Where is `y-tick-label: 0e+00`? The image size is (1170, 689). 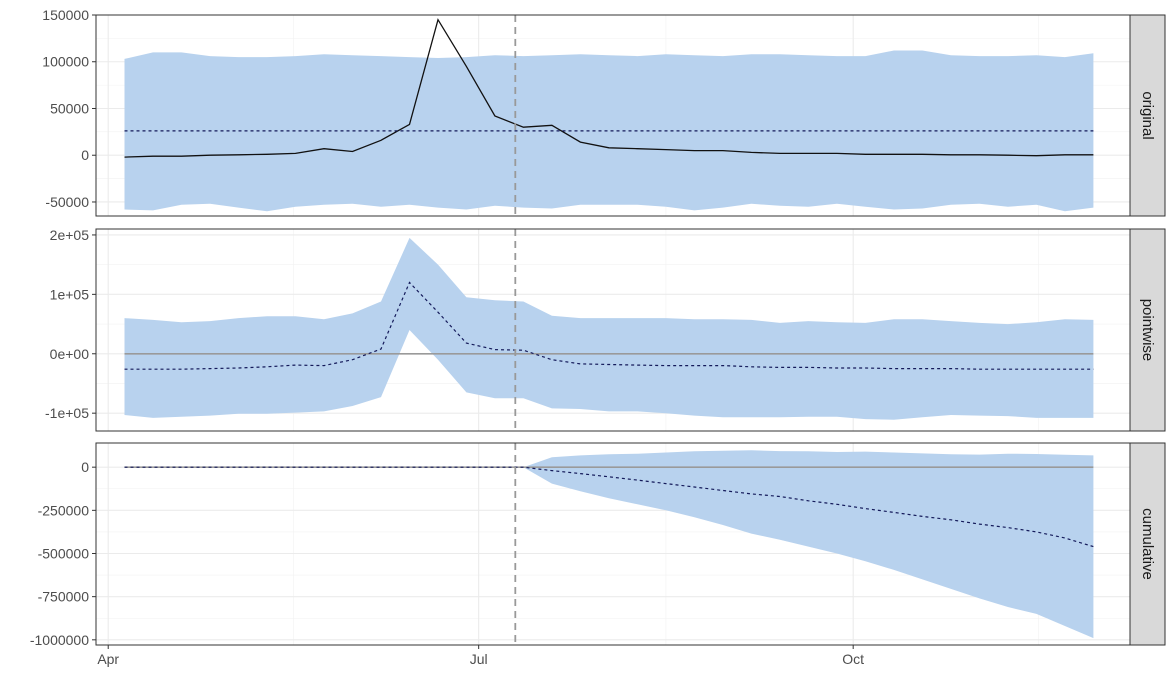
y-tick-label: 0e+00 is located at coordinates (70, 354).